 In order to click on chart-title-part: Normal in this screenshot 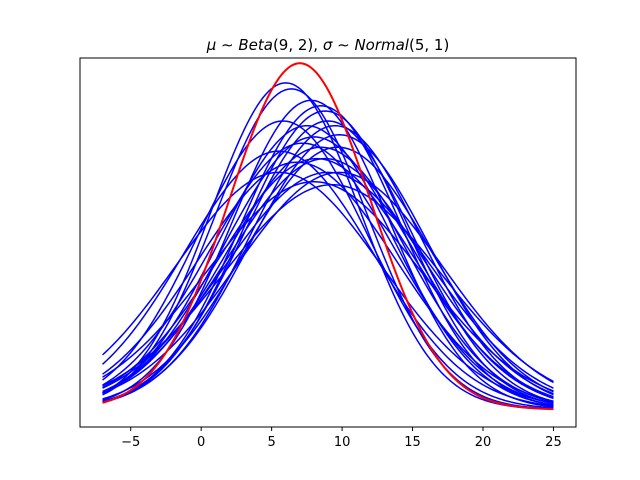, I will do `click(381, 45)`.